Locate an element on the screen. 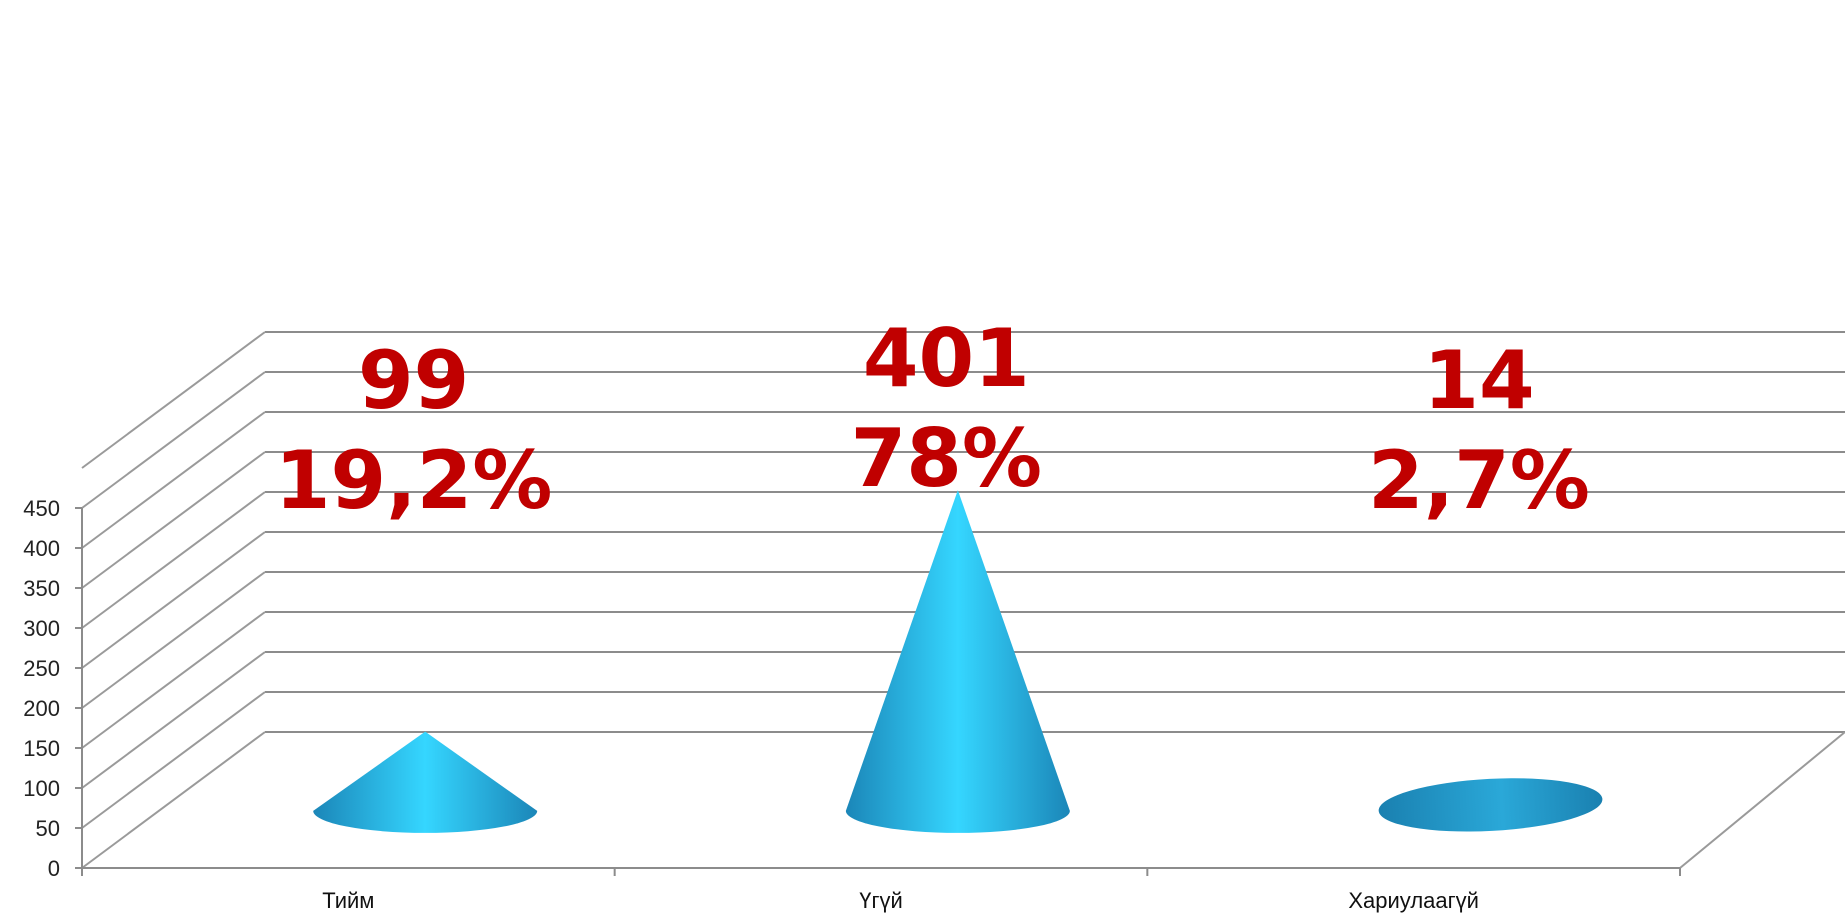 This screenshot has width=1845, height=915. data-label-count: 99 is located at coordinates (413, 380).